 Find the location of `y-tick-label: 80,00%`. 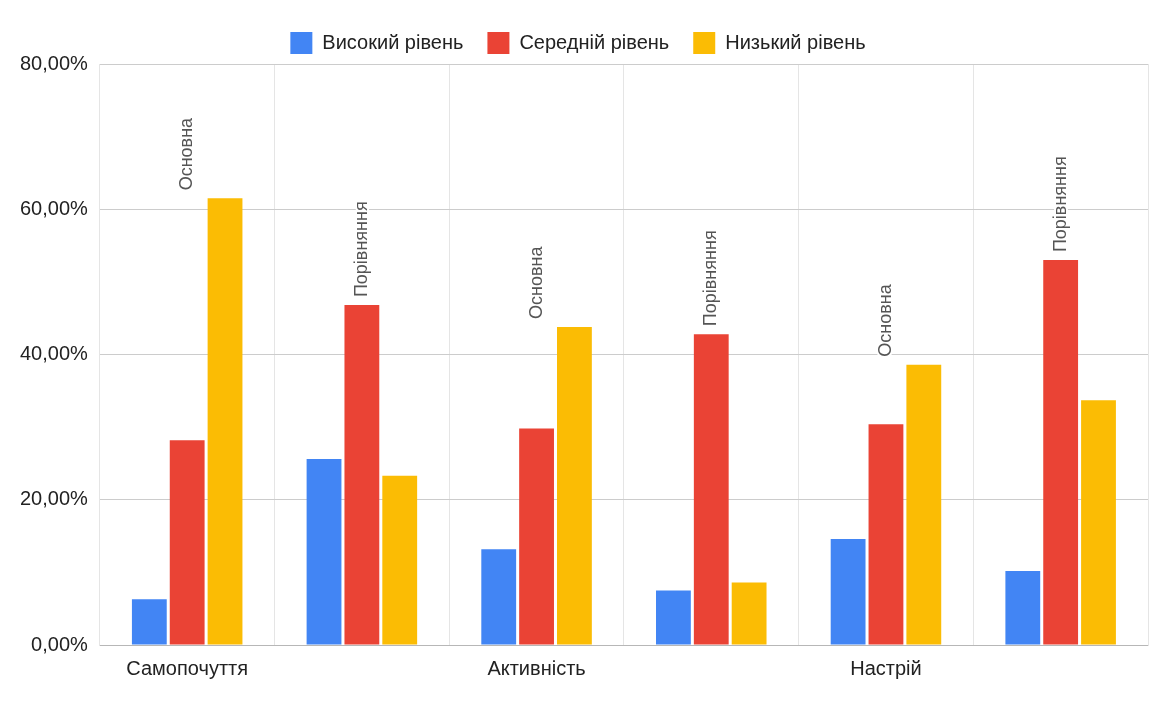

y-tick-label: 80,00% is located at coordinates (54, 62).